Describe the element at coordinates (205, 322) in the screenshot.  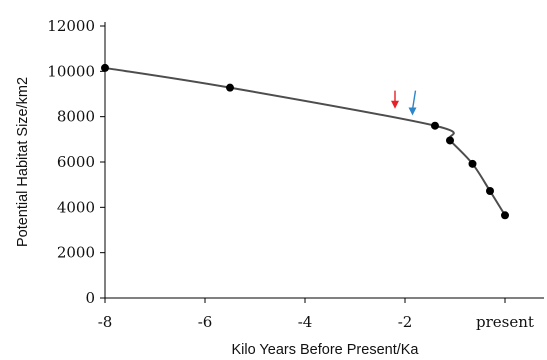
I see `x-tick-label: -6` at that location.